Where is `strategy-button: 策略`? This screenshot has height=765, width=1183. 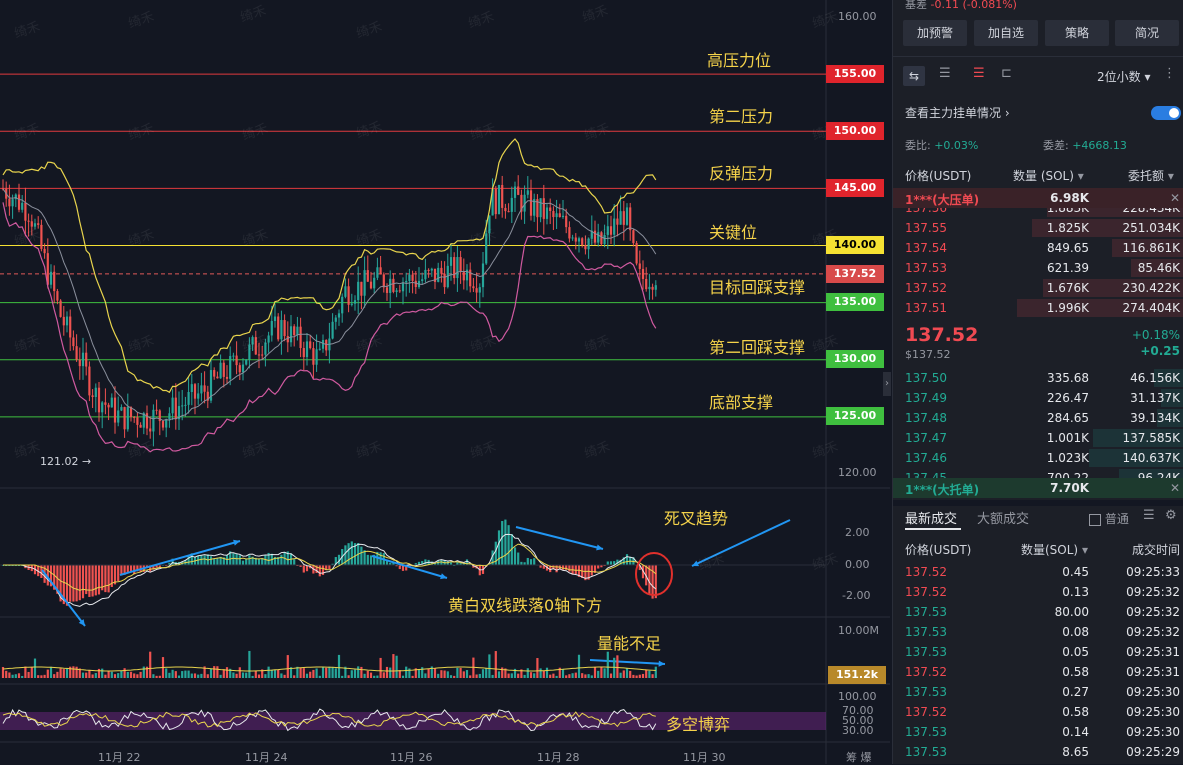
strategy-button: 策略 is located at coordinates (1077, 33).